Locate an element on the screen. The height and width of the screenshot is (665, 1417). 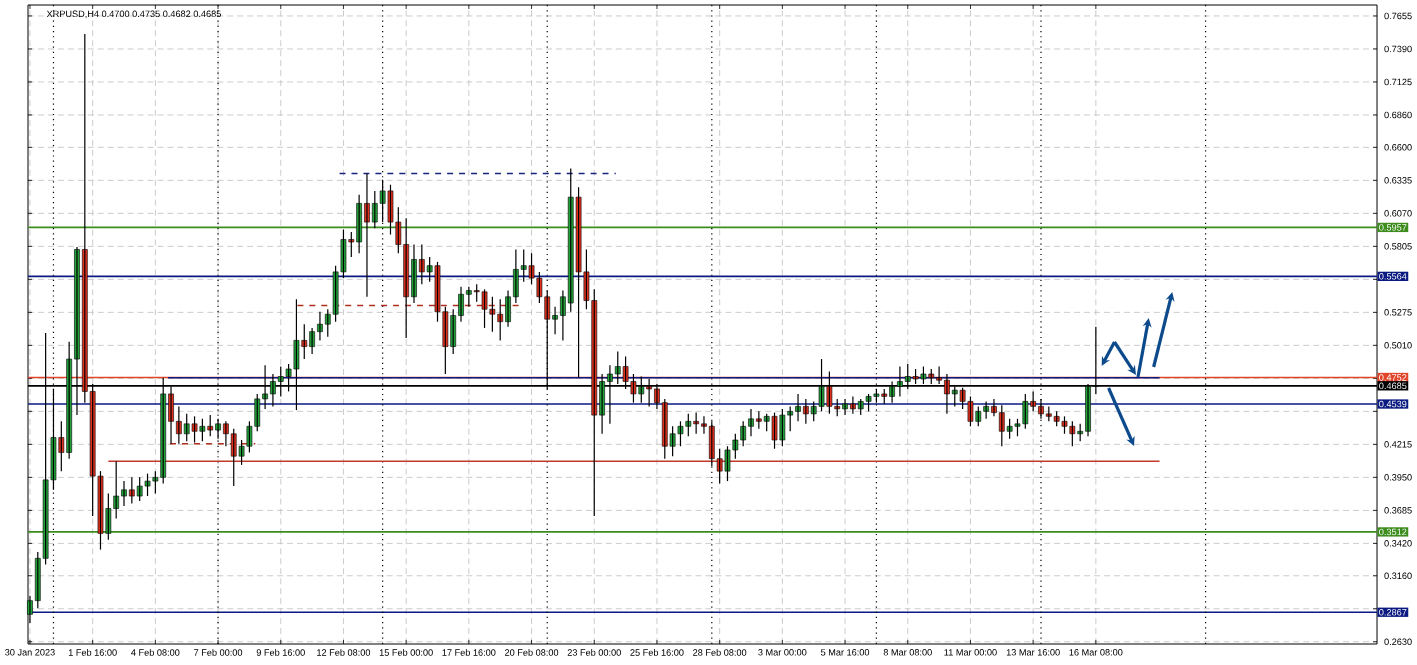
x-tick-label: 9 Feb 16:00 is located at coordinates (280, 652).